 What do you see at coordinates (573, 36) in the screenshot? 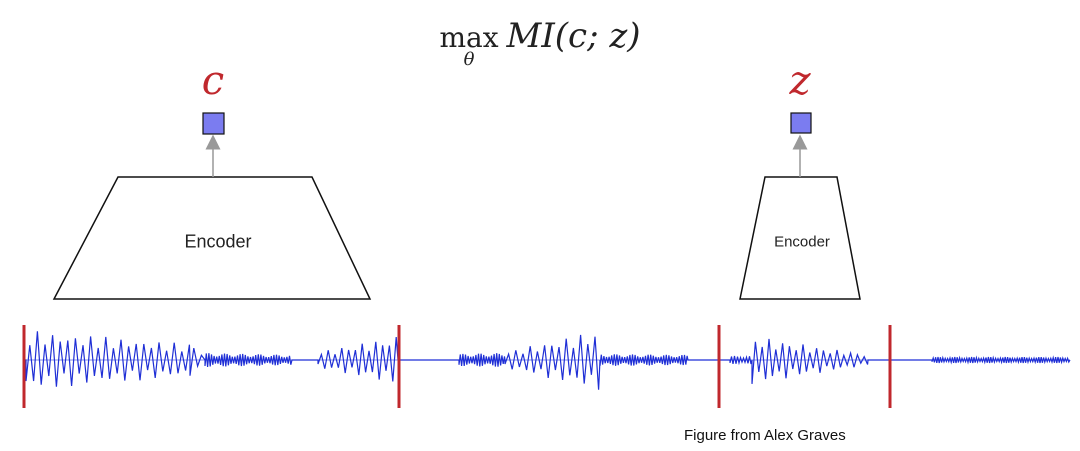
I see `formula-expression: MI(c; z)` at bounding box center [573, 36].